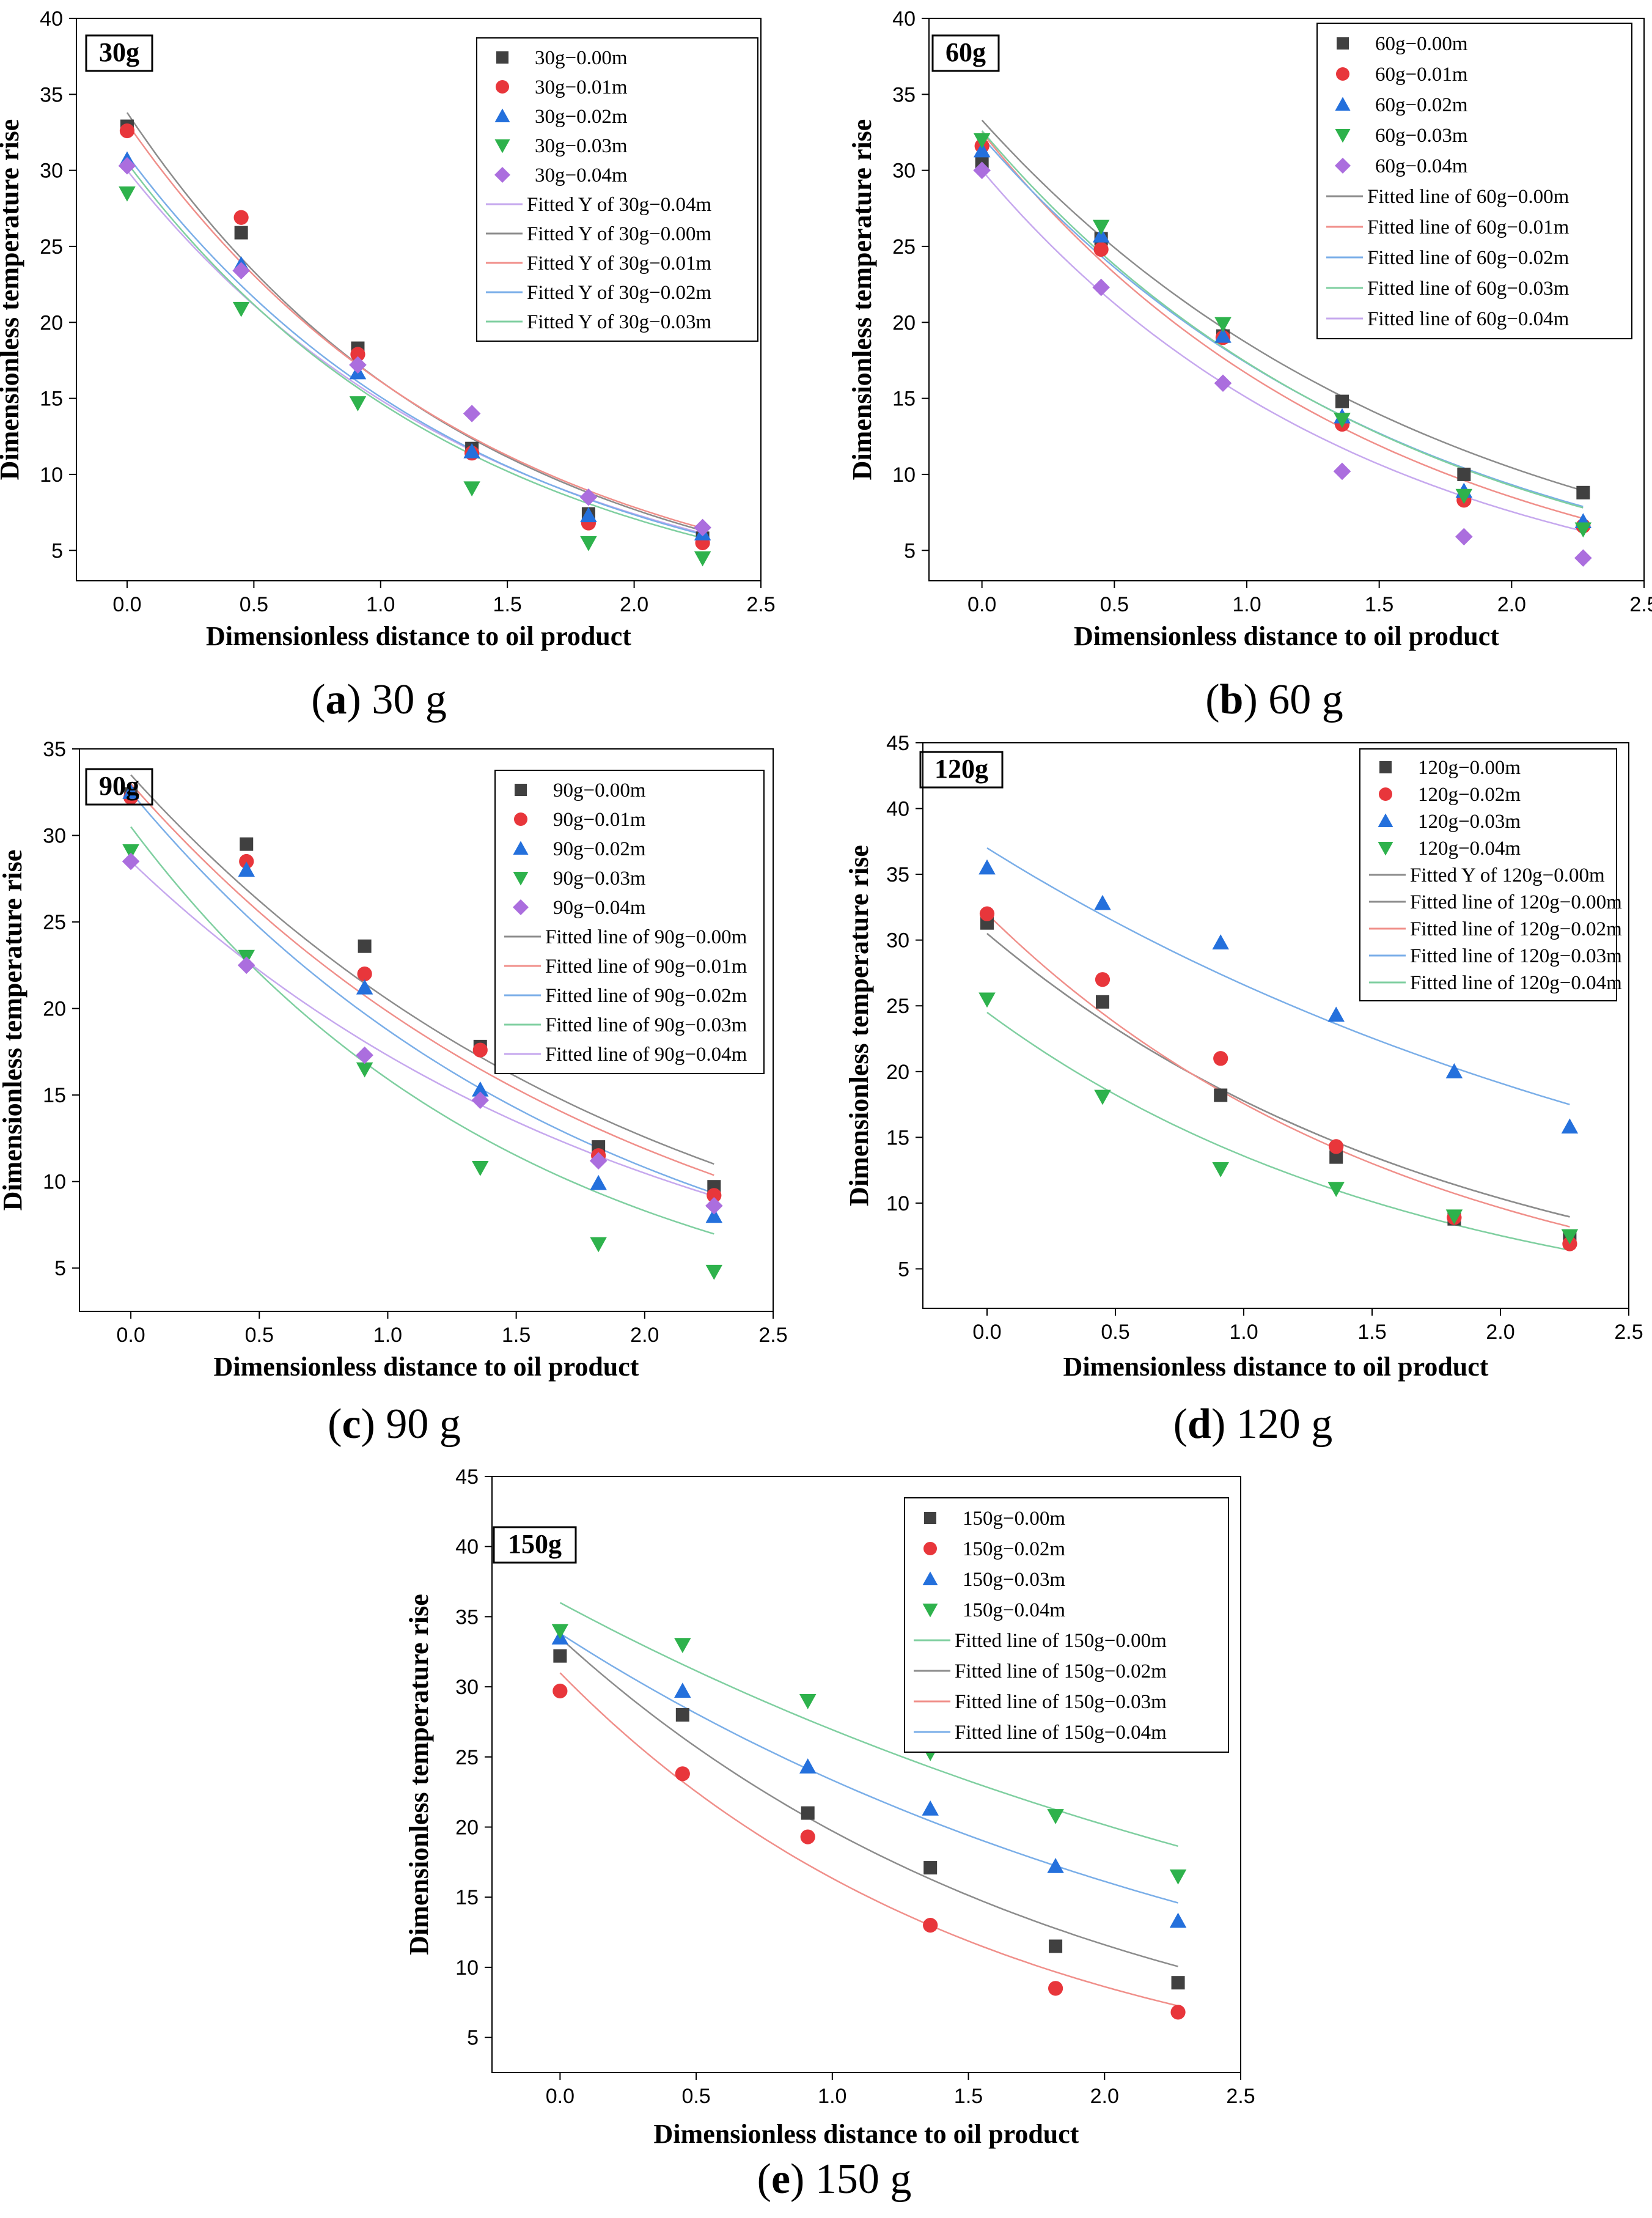  Describe the element at coordinates (1231, 700) in the screenshot. I see `caption-letter: b` at that location.